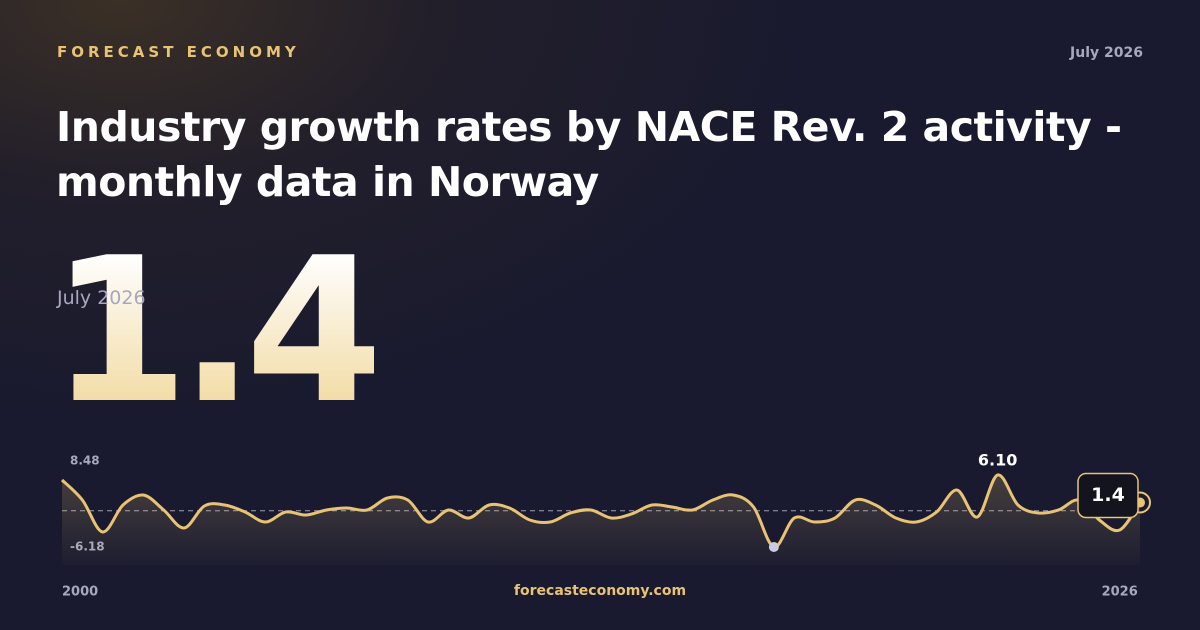  Describe the element at coordinates (601, 511) in the screenshot. I see `line` at that location.